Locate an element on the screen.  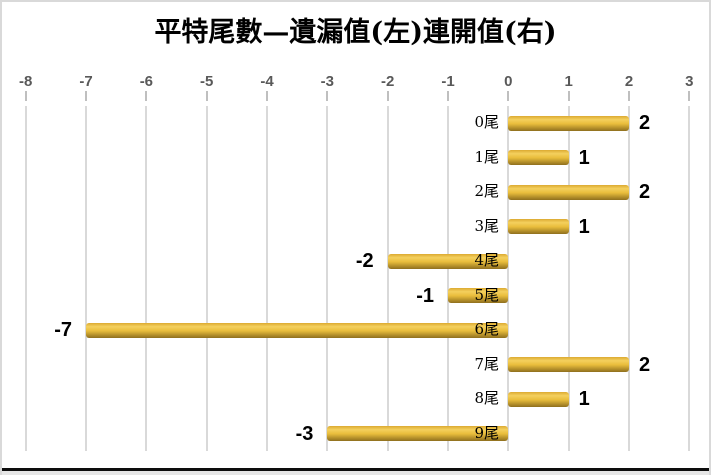
x-axis-tick-label: -3 is located at coordinates (327, 81).